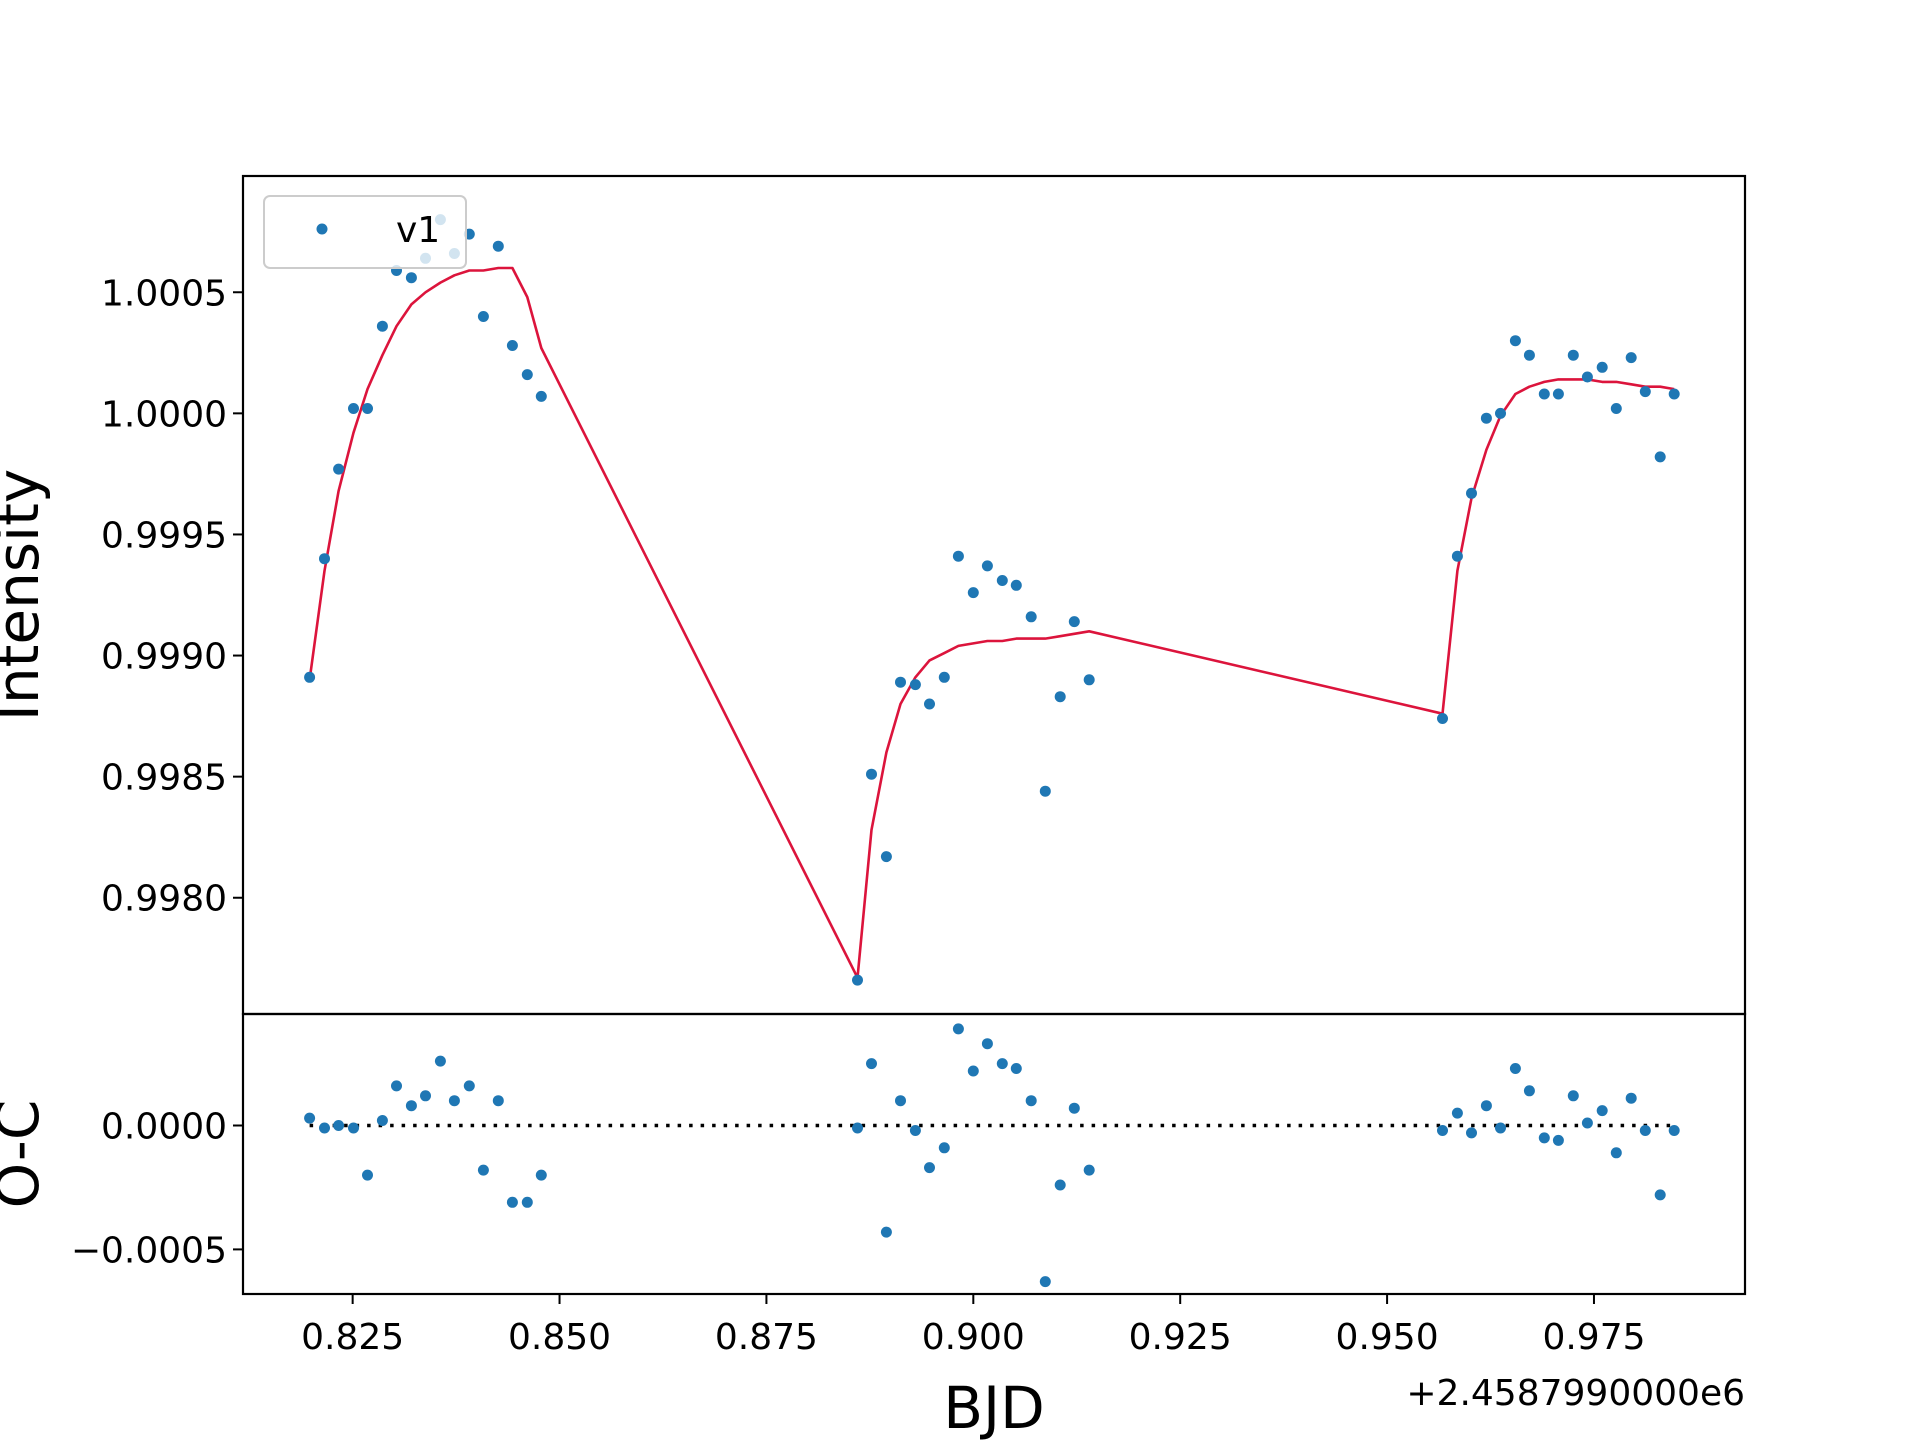 This screenshot has height=1440, width=1920. What do you see at coordinates (1575, 1393) in the screenshot?
I see `x-offset-label: +2.4587990000e6` at bounding box center [1575, 1393].